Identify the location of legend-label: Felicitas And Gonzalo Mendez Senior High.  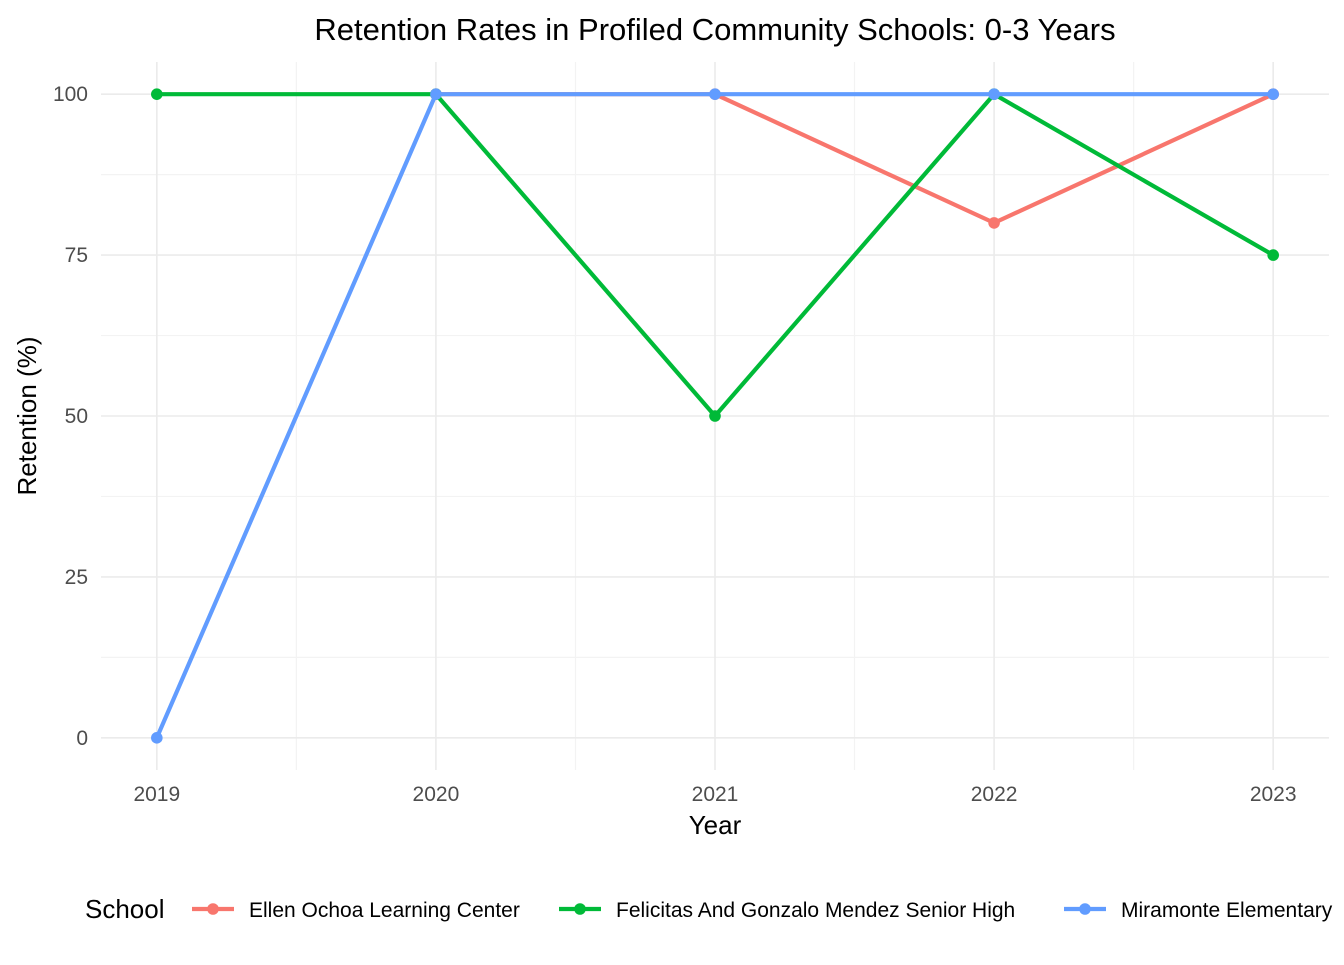
(815, 910).